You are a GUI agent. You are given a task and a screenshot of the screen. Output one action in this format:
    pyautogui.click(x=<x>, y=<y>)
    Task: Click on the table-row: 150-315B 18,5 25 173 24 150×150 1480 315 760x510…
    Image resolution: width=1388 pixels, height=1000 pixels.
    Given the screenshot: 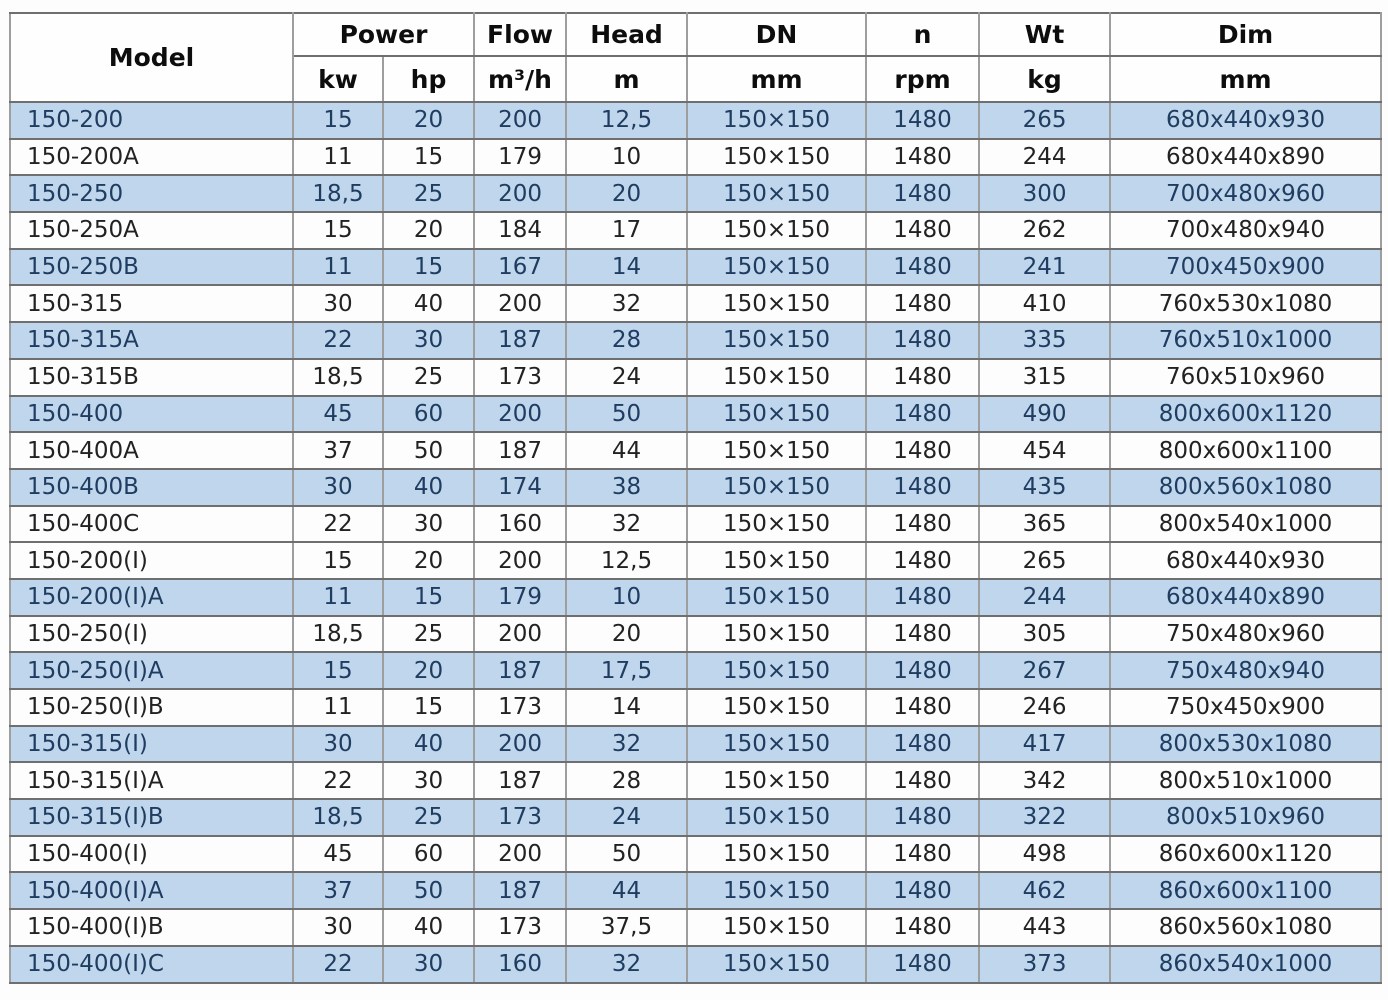 What is the action you would take?
    pyautogui.click(x=696, y=377)
    